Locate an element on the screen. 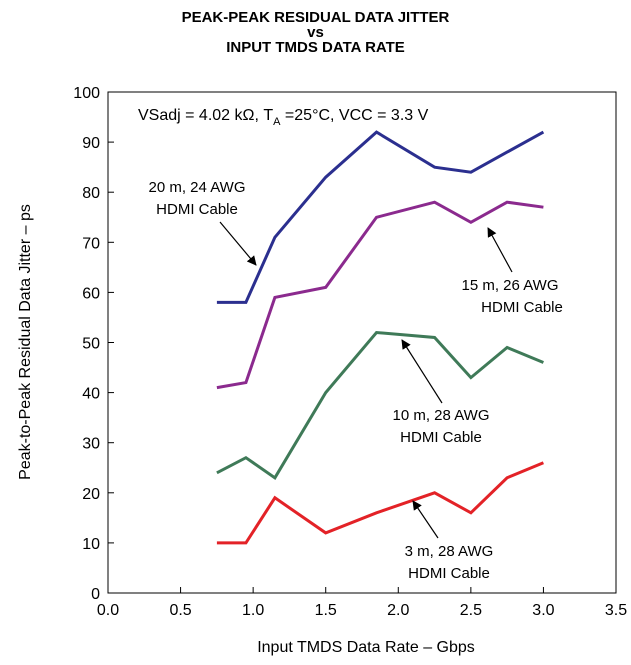 The width and height of the screenshot is (631, 665). x-tick-label: 1.5 is located at coordinates (326, 610).